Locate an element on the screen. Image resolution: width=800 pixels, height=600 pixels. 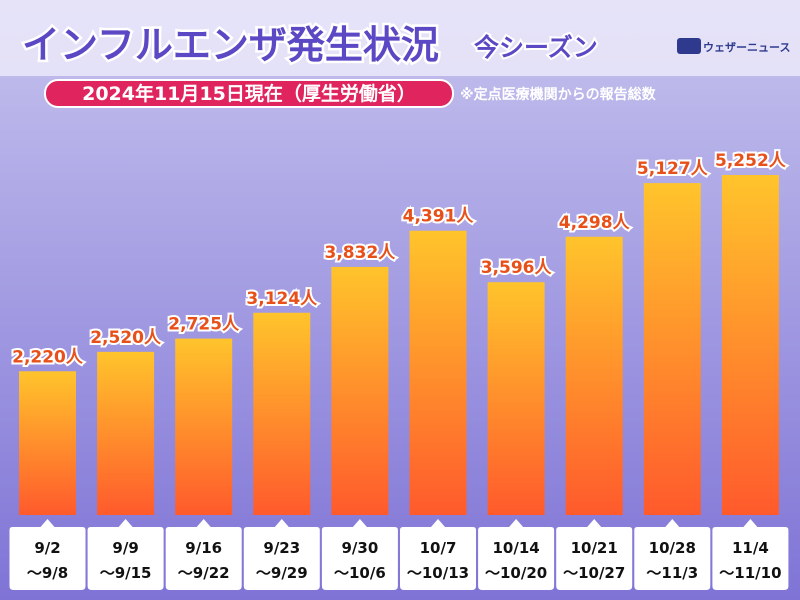
x-tick-label: 〜10/20 is located at coordinates (516, 573).